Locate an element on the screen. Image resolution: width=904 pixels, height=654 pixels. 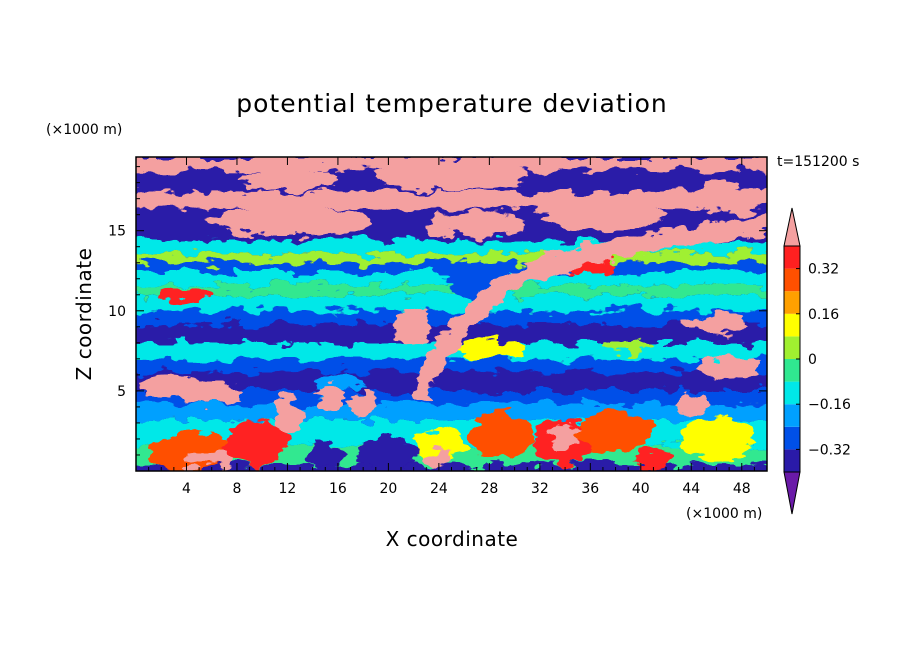
x-tick-label-24: 24 is located at coordinates (439, 489).